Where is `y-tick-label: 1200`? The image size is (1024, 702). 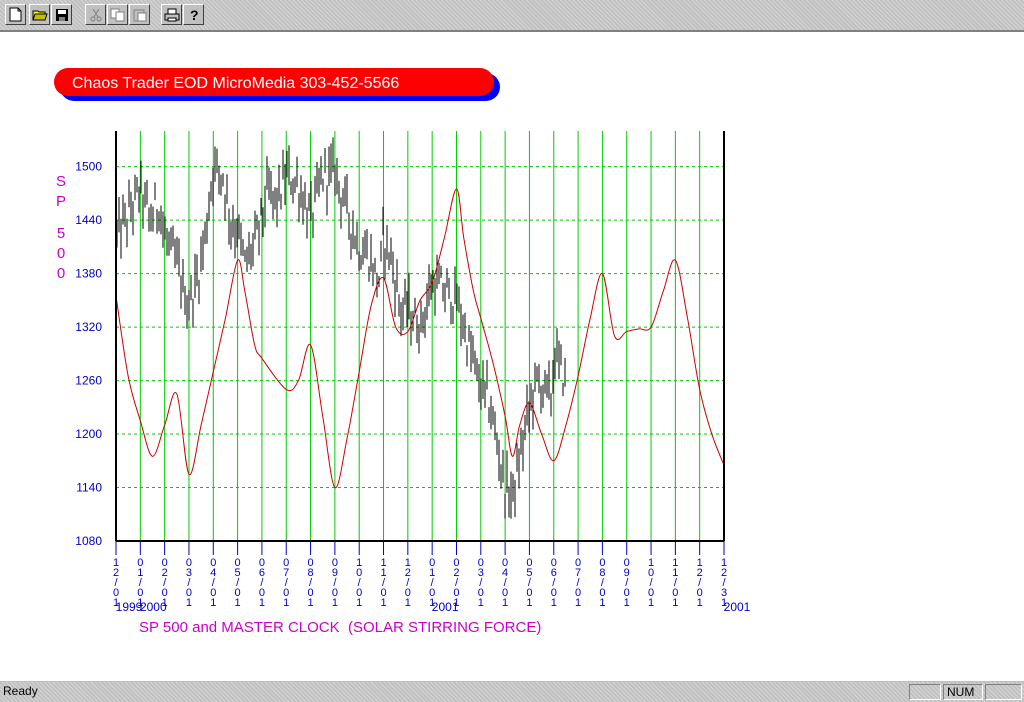 y-tick-label: 1200 is located at coordinates (88, 434).